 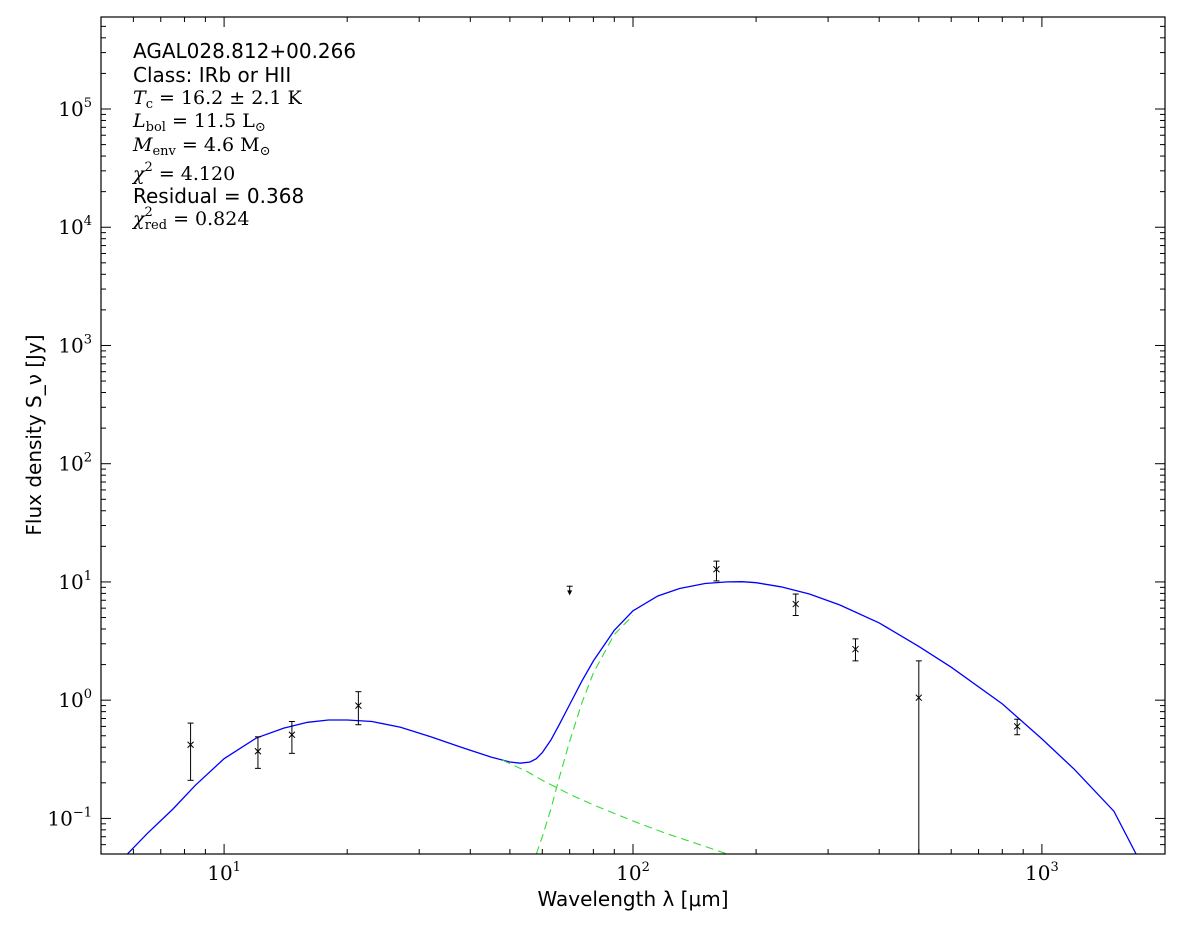 What do you see at coordinates (183, 172) in the screenshot?
I see `chi-squared-annotation: χ2 = 4.120` at bounding box center [183, 172].